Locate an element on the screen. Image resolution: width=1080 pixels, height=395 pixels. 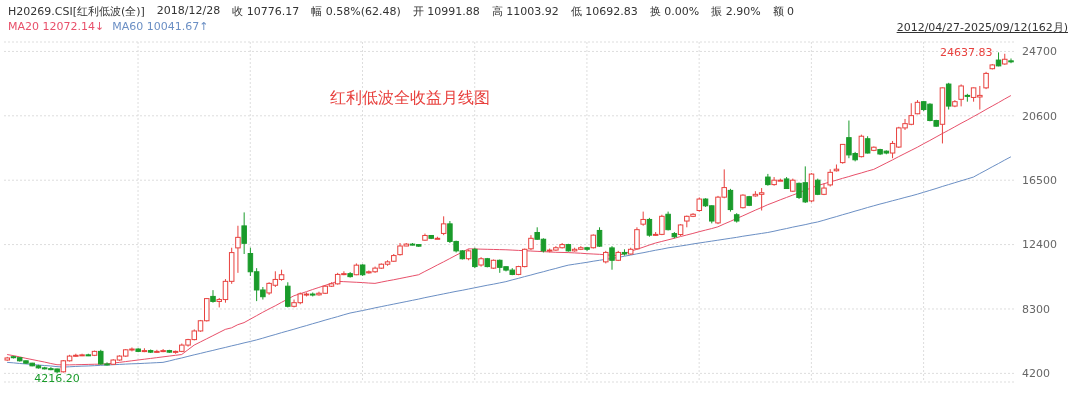
text: 振 2.90% is located at coordinates (736, 11).